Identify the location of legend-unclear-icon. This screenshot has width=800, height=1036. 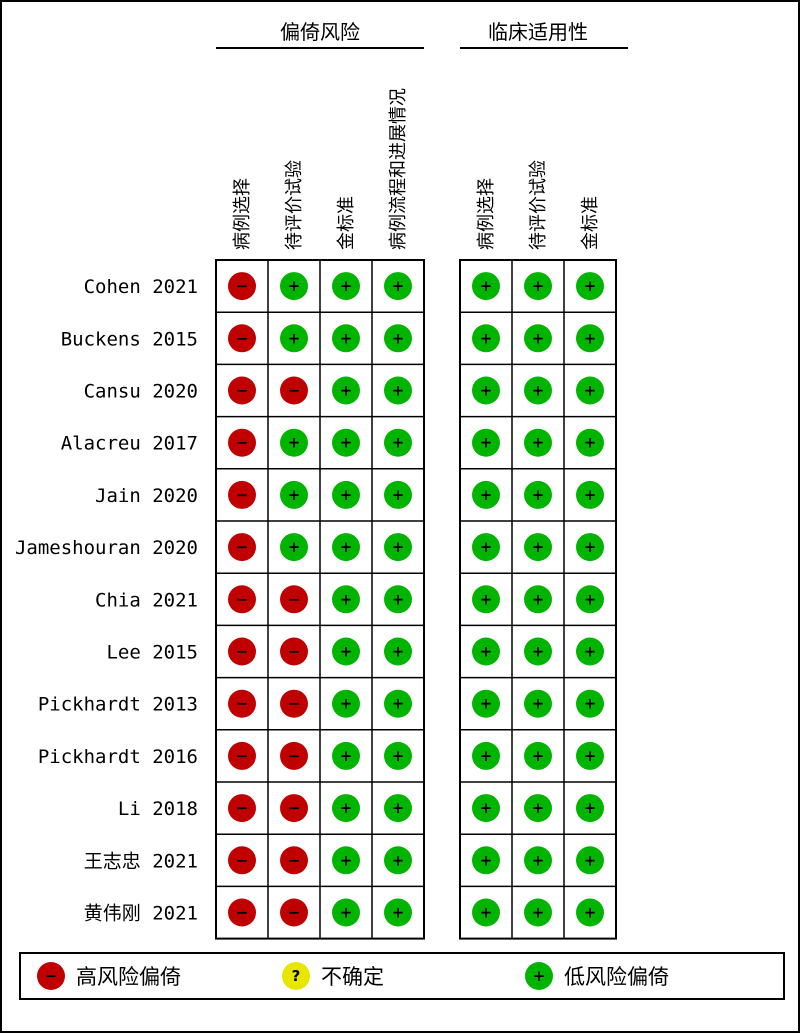
(296, 976).